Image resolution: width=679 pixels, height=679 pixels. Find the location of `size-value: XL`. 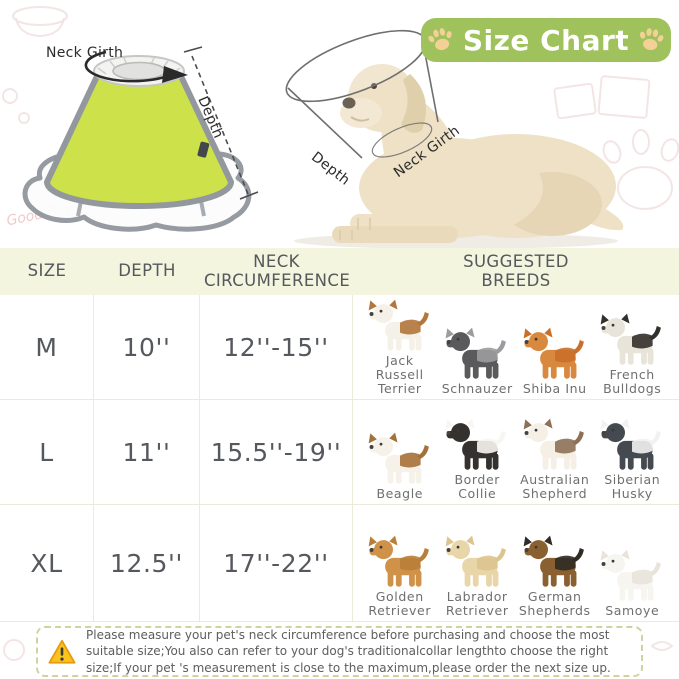

size-value: XL is located at coordinates (46, 563).